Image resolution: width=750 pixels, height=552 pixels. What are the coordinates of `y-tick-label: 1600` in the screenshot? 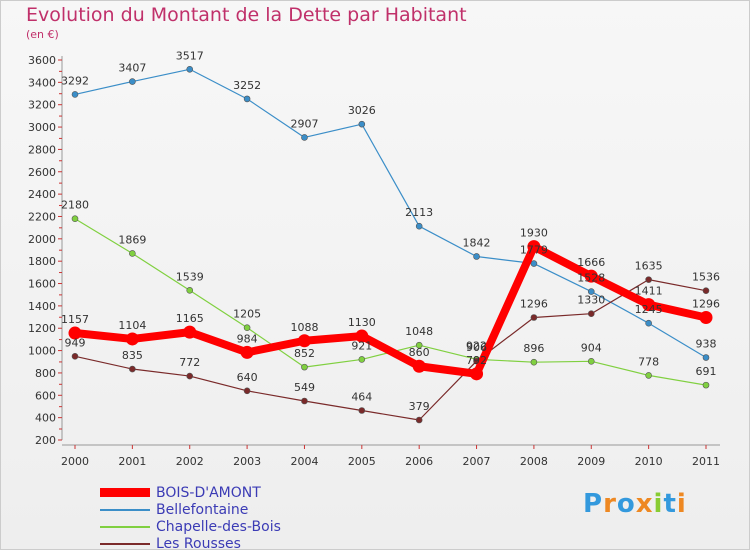 It's located at (42, 284).